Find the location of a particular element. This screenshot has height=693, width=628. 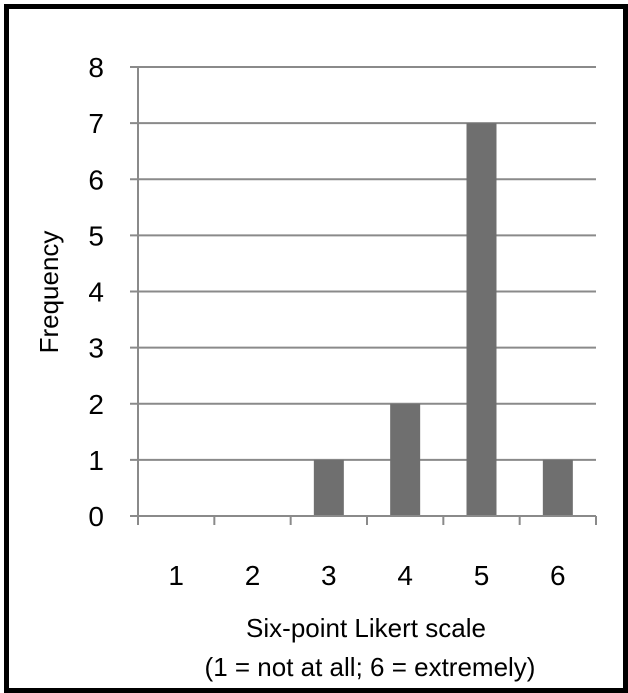

y-tick-label: 1 is located at coordinates (96, 460).